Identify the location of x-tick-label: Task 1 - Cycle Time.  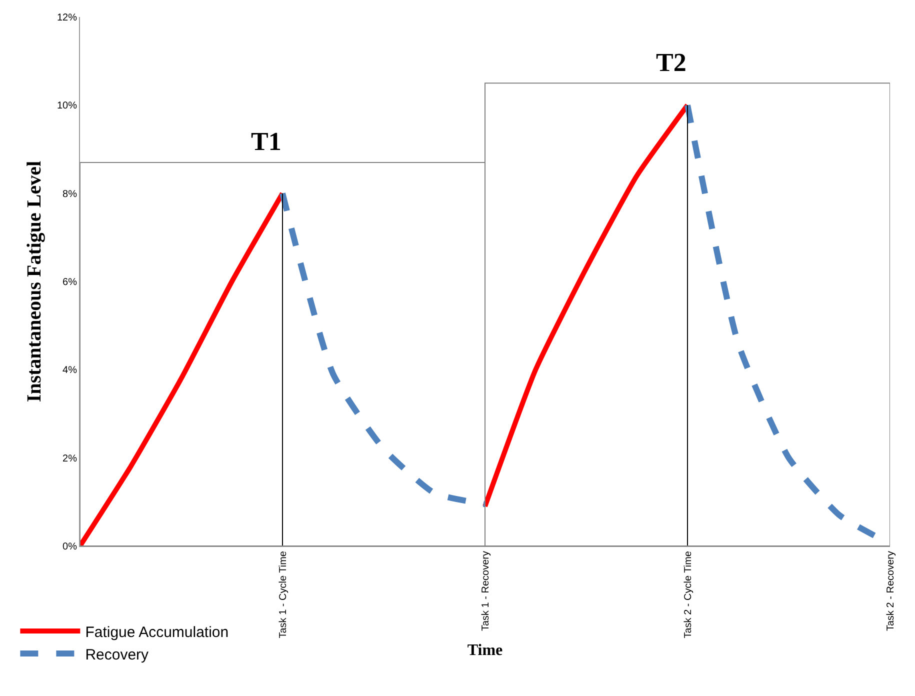
(283, 594).